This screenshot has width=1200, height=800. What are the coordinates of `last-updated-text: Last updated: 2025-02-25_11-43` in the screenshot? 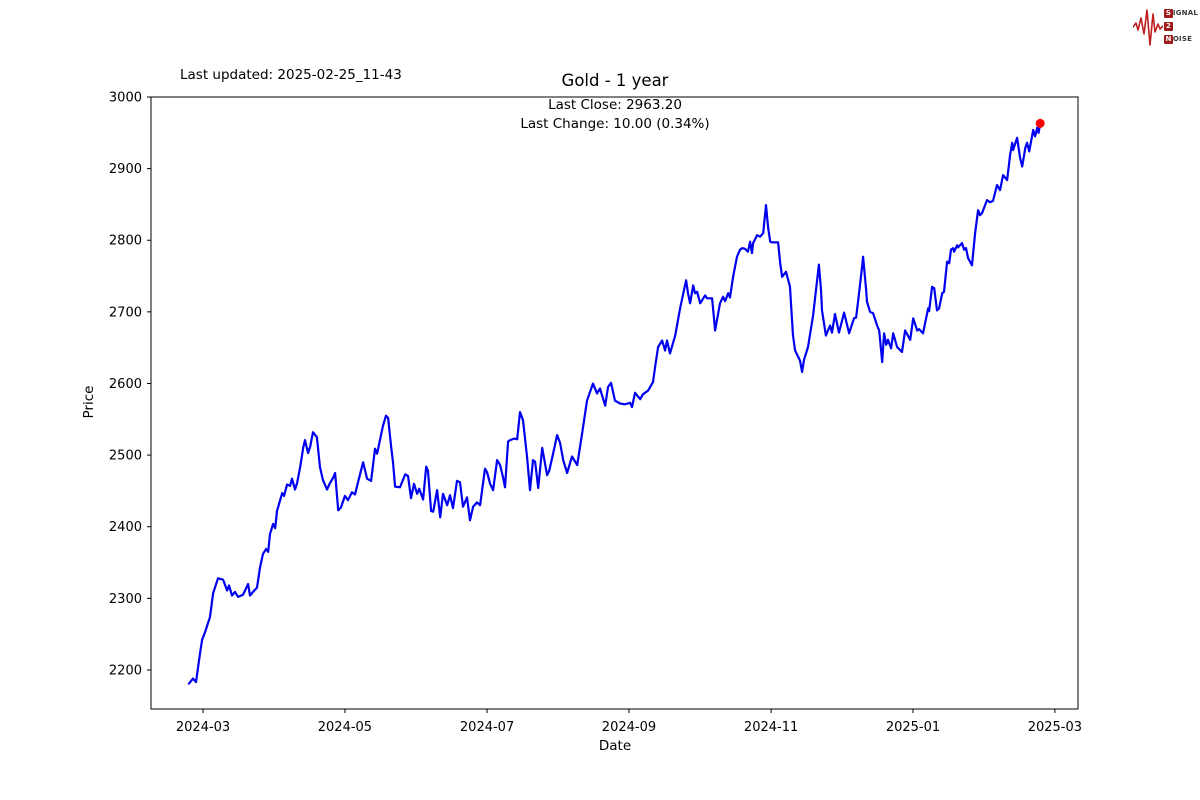 It's located at (291, 75).